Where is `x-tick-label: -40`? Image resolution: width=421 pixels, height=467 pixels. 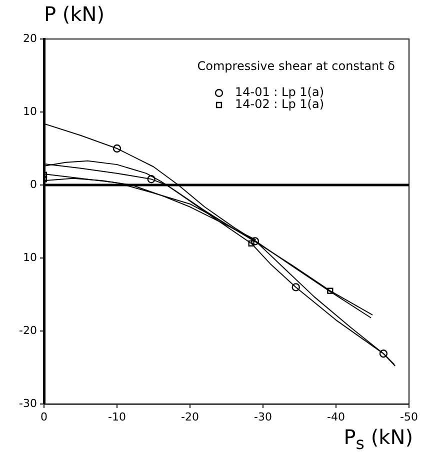
x-tick-label: -40 is located at coordinates (336, 417).